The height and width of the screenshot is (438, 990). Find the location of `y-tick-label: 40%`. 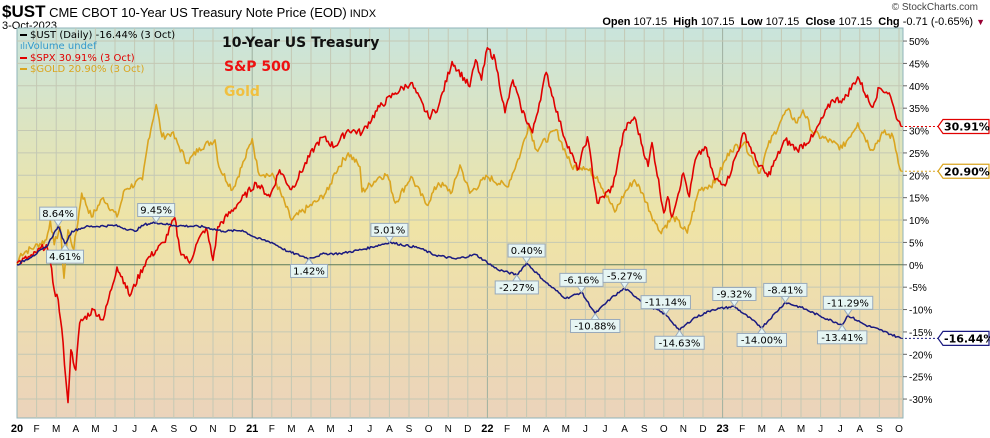

y-tick-label: 40% is located at coordinates (919, 87).